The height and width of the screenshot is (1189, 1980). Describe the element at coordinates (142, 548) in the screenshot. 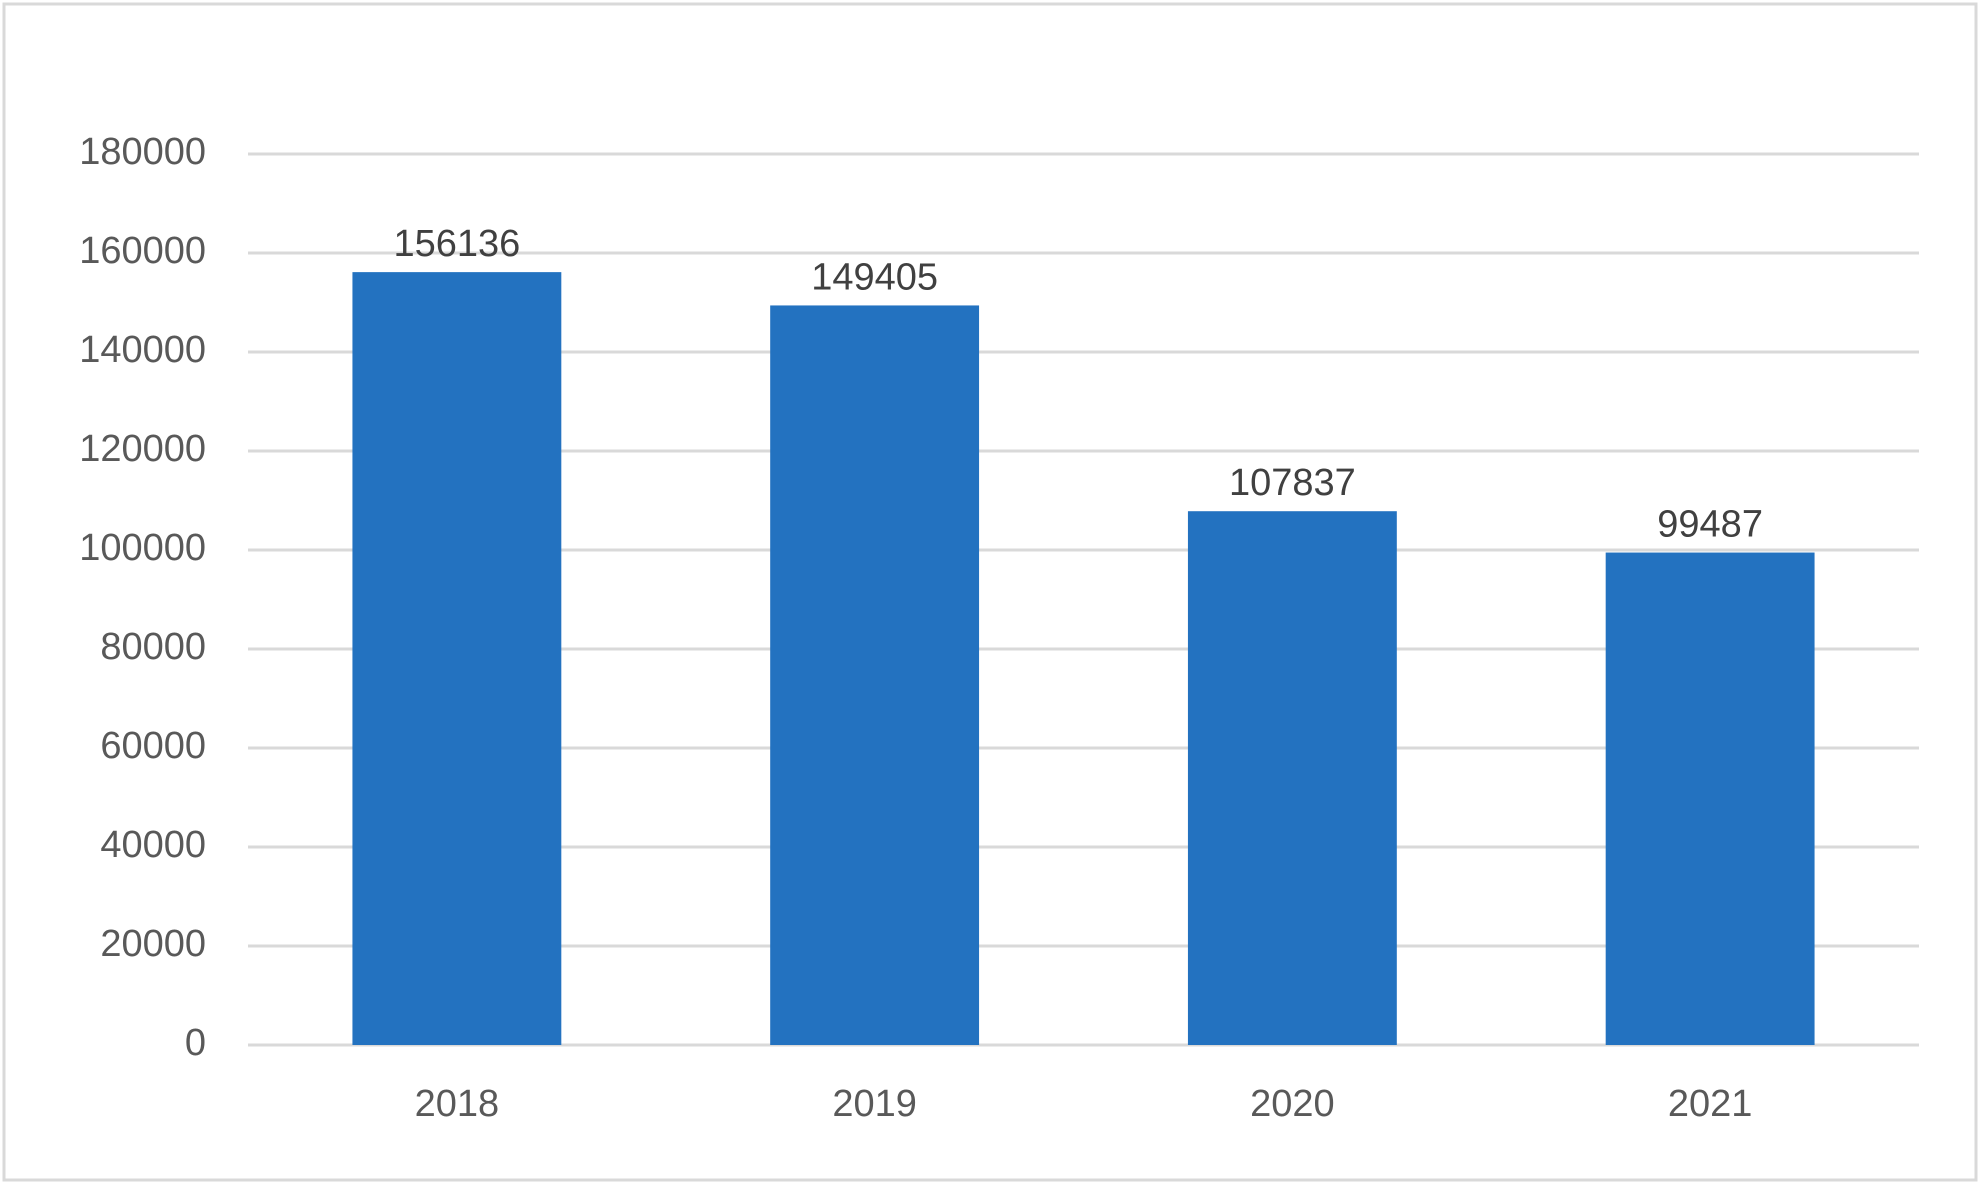

I see `y-tick-label: 100000` at that location.